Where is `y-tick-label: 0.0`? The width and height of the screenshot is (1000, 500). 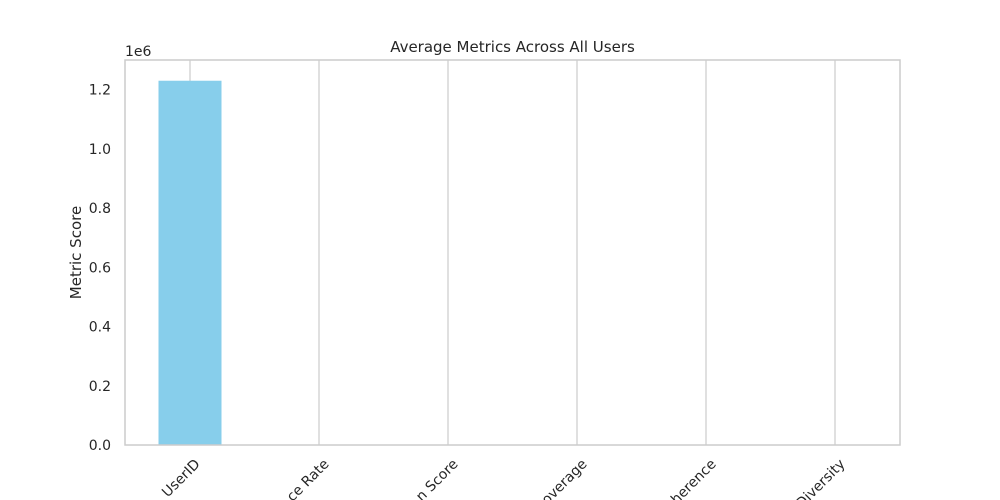 y-tick-label: 0.0 is located at coordinates (100, 446).